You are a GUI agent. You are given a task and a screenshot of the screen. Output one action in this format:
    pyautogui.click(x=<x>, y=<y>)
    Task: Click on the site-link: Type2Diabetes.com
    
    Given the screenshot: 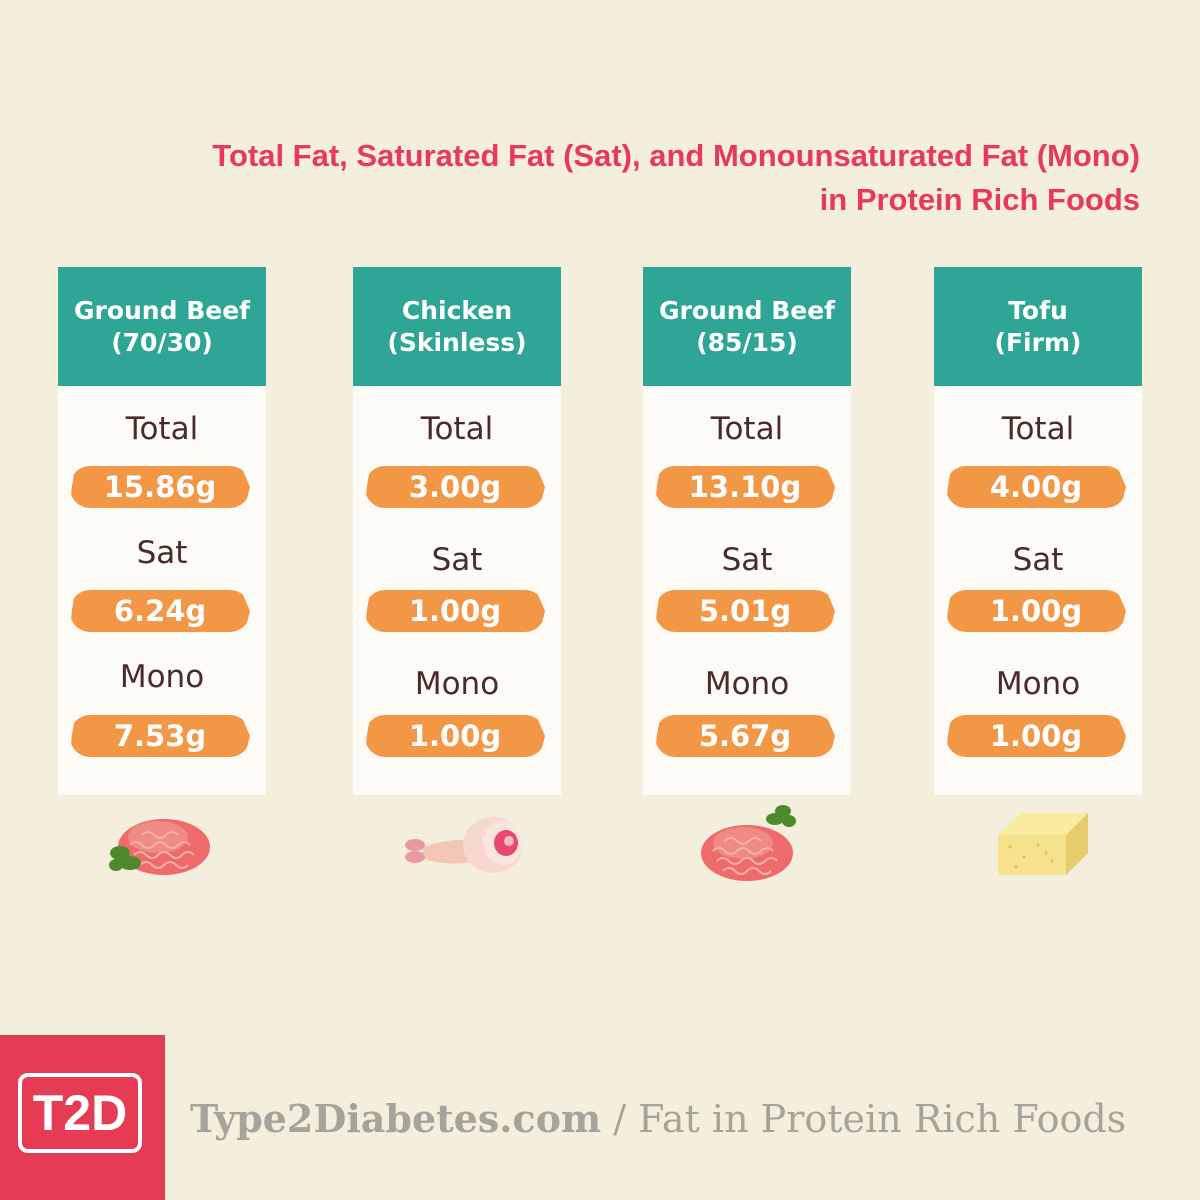 What is the action you would take?
    pyautogui.click(x=396, y=1118)
    